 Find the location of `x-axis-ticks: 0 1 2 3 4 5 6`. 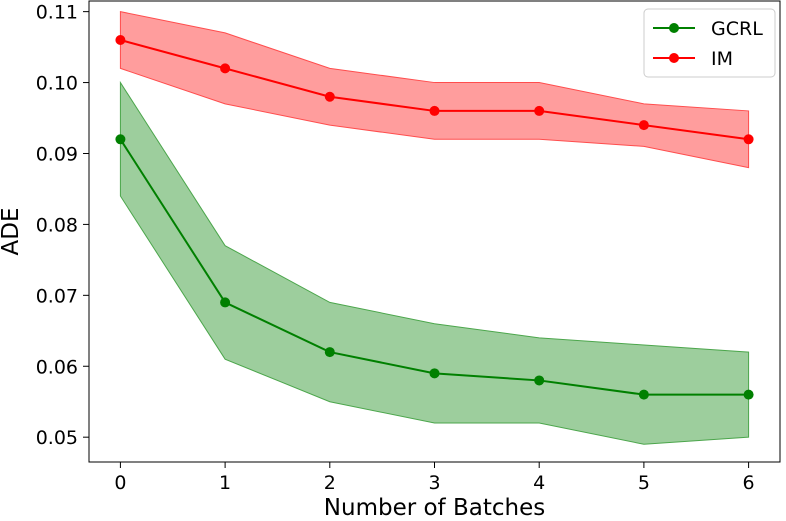

x-axis-ticks: 0 1 2 3 4 5 6 is located at coordinates (434, 478).